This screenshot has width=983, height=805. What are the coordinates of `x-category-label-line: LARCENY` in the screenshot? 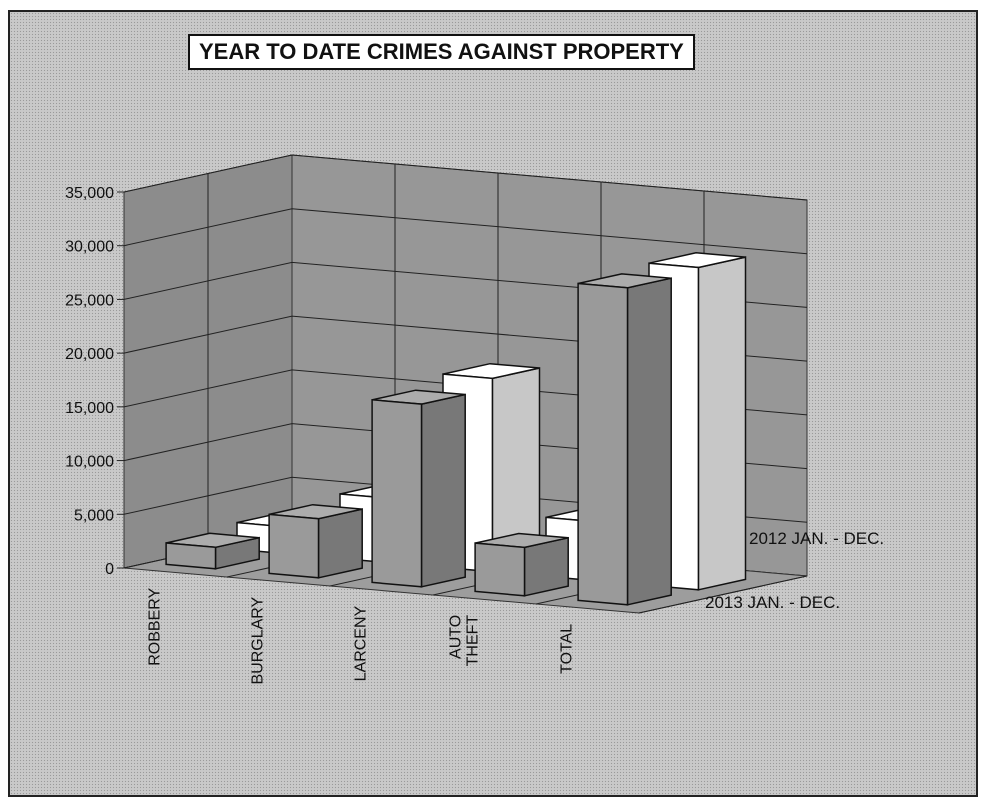 It's located at (360, 643).